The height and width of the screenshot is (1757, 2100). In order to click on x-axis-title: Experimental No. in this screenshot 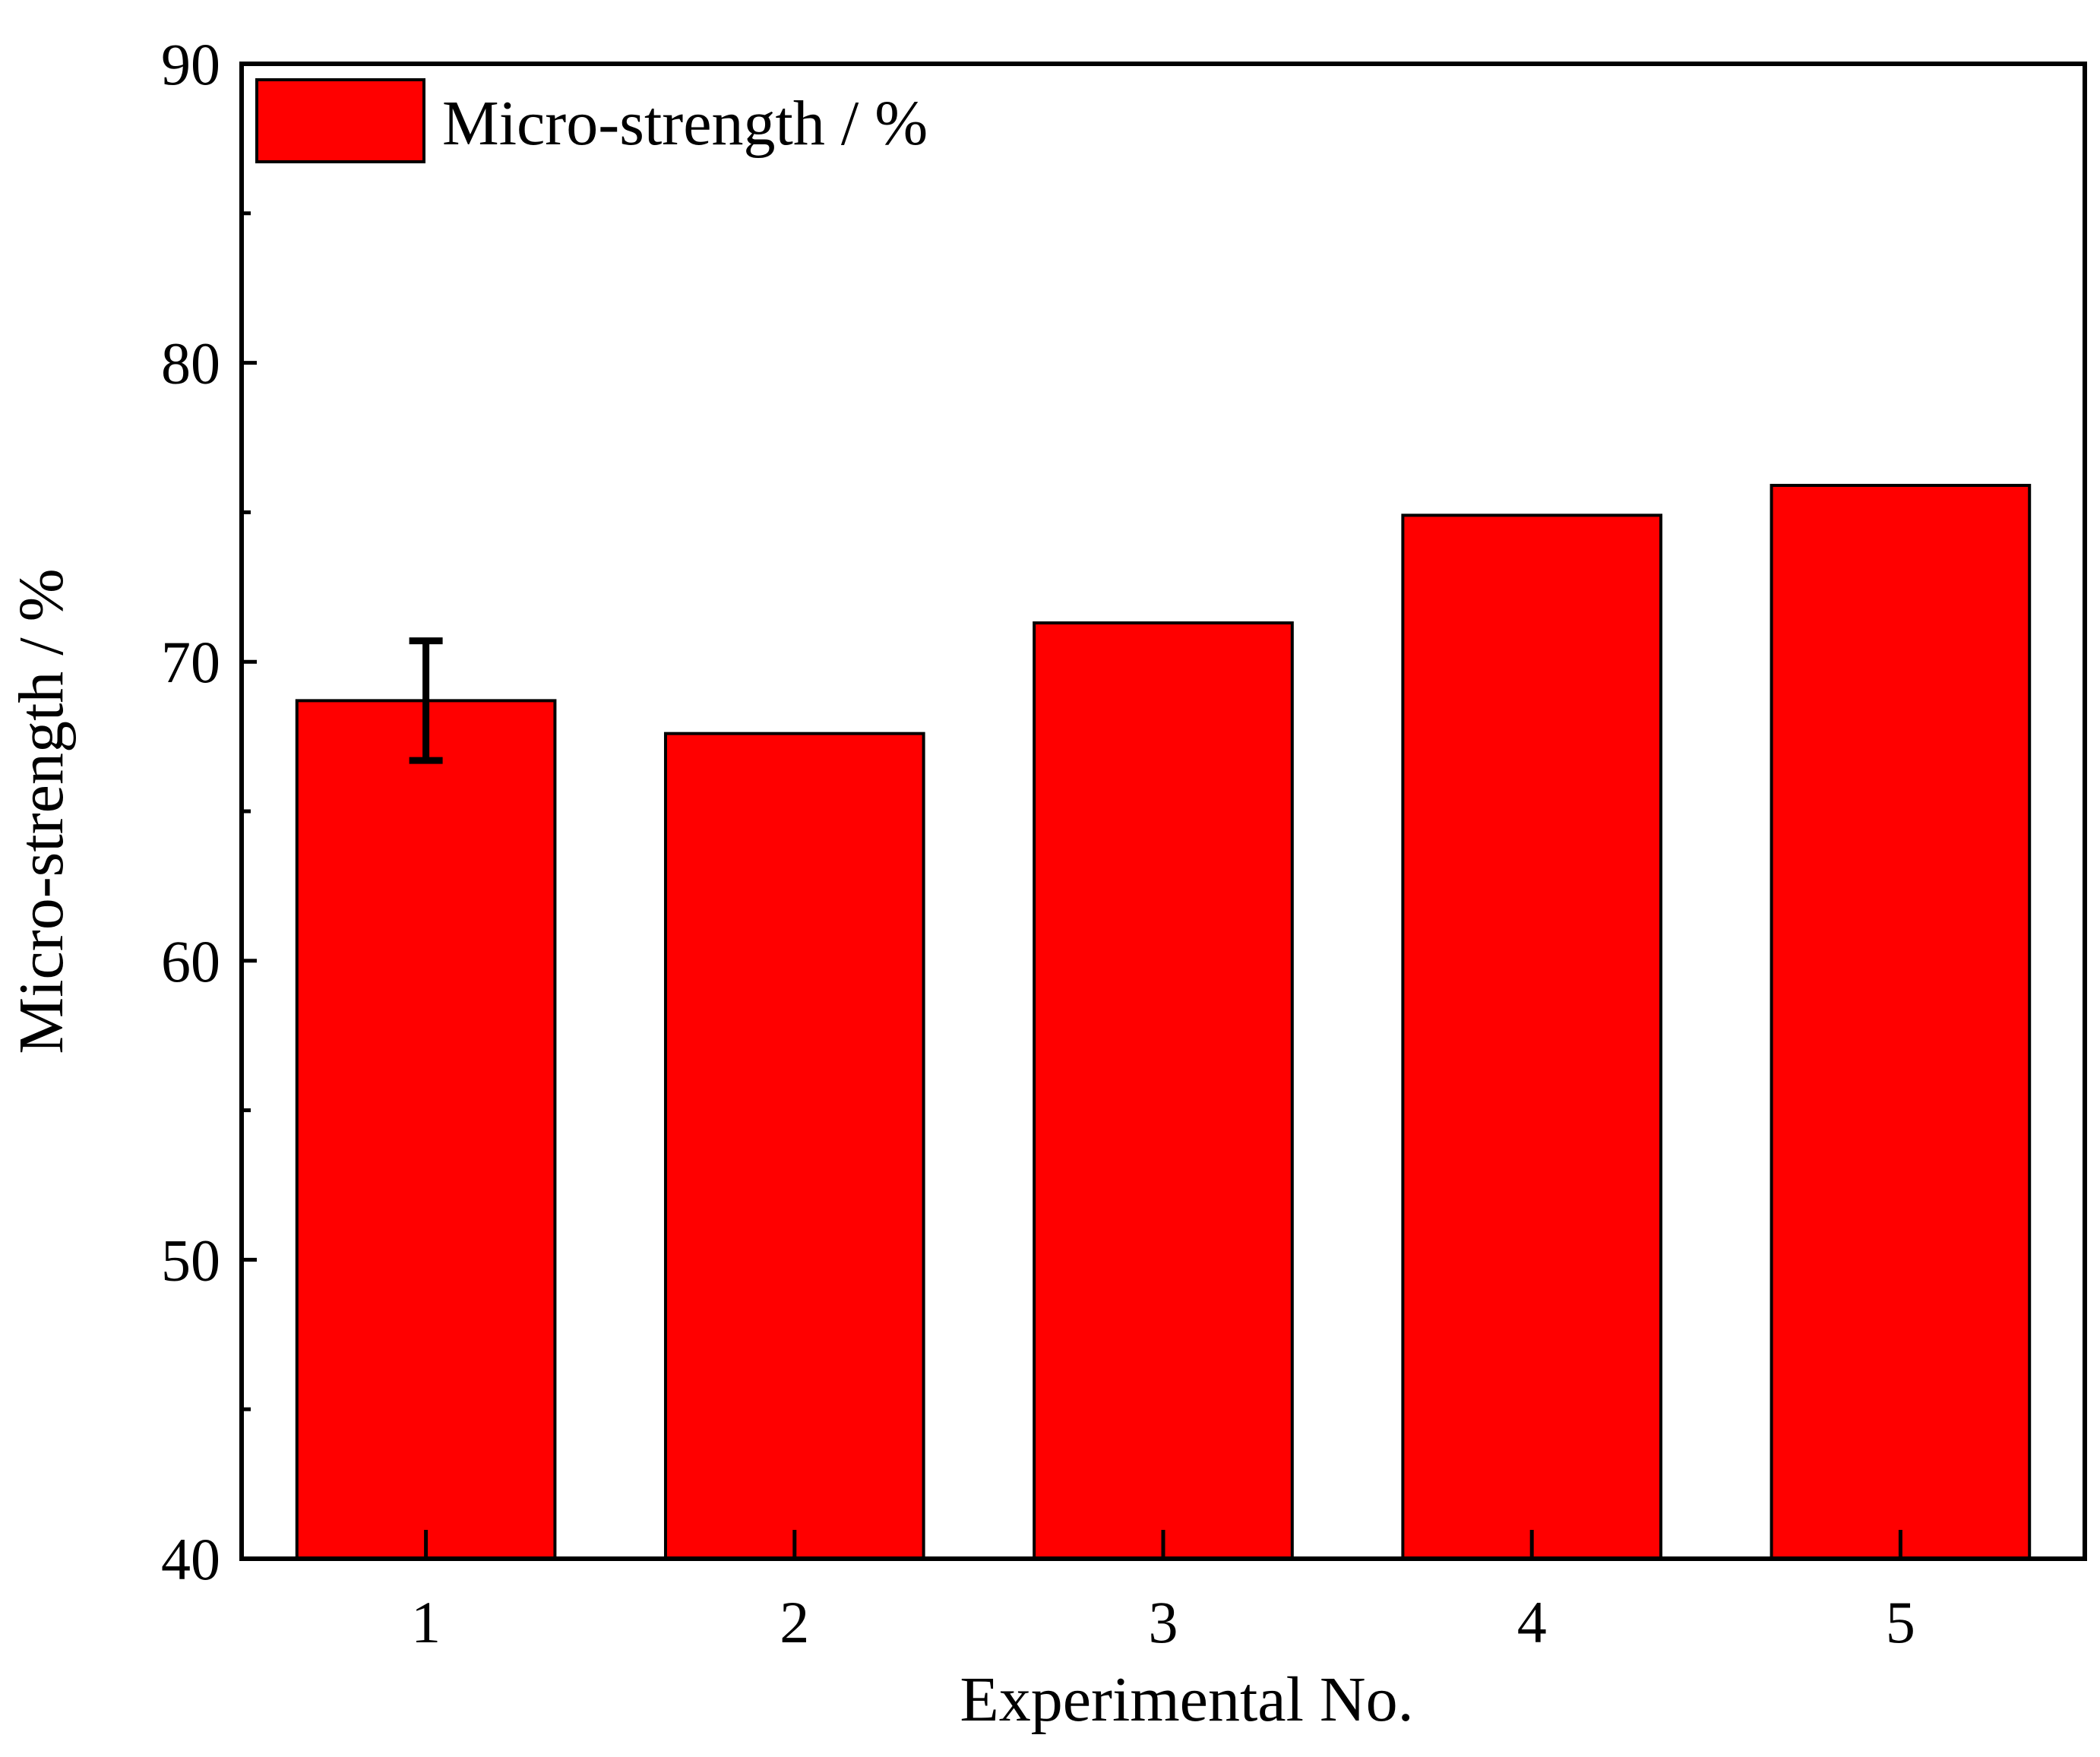, I will do `click(1186, 1699)`.